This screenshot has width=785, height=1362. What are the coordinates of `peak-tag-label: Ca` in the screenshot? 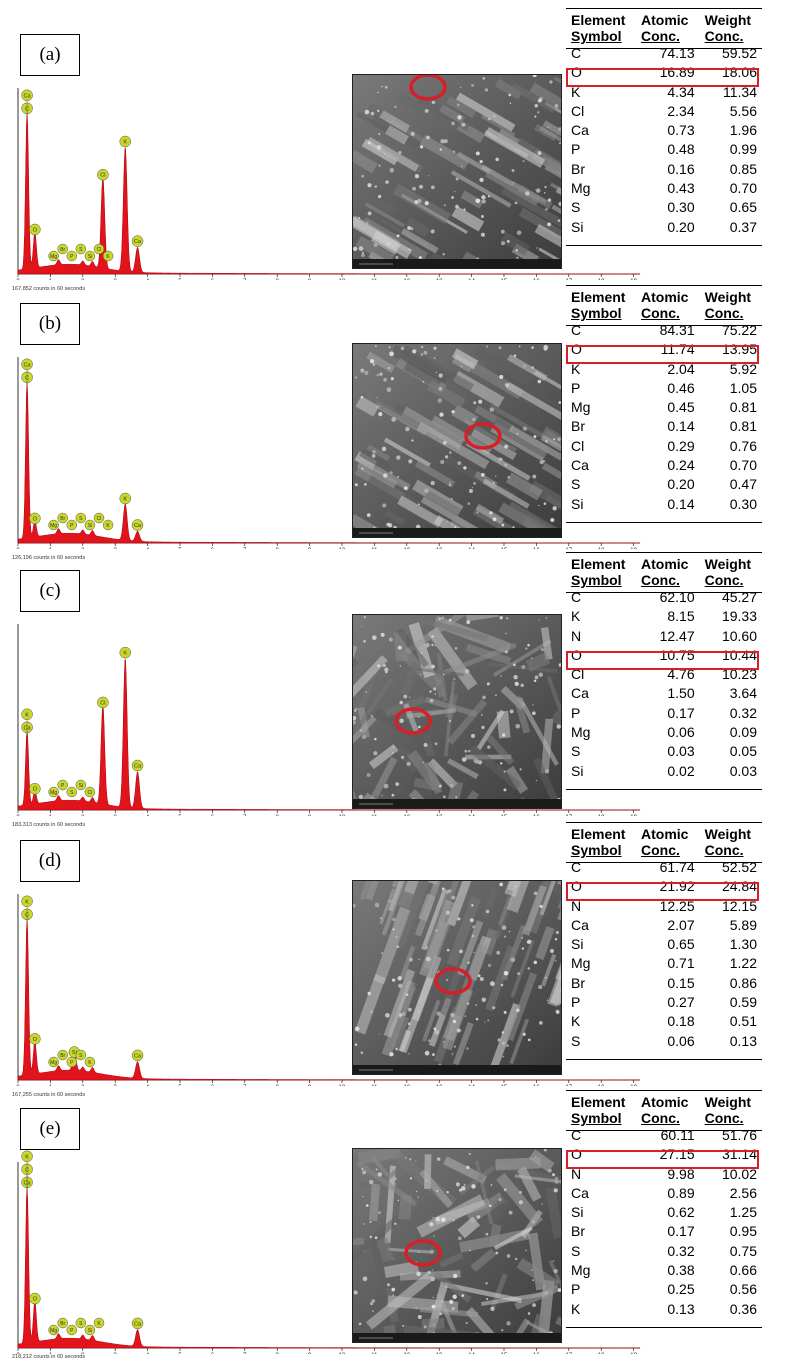 It's located at (28, 728).